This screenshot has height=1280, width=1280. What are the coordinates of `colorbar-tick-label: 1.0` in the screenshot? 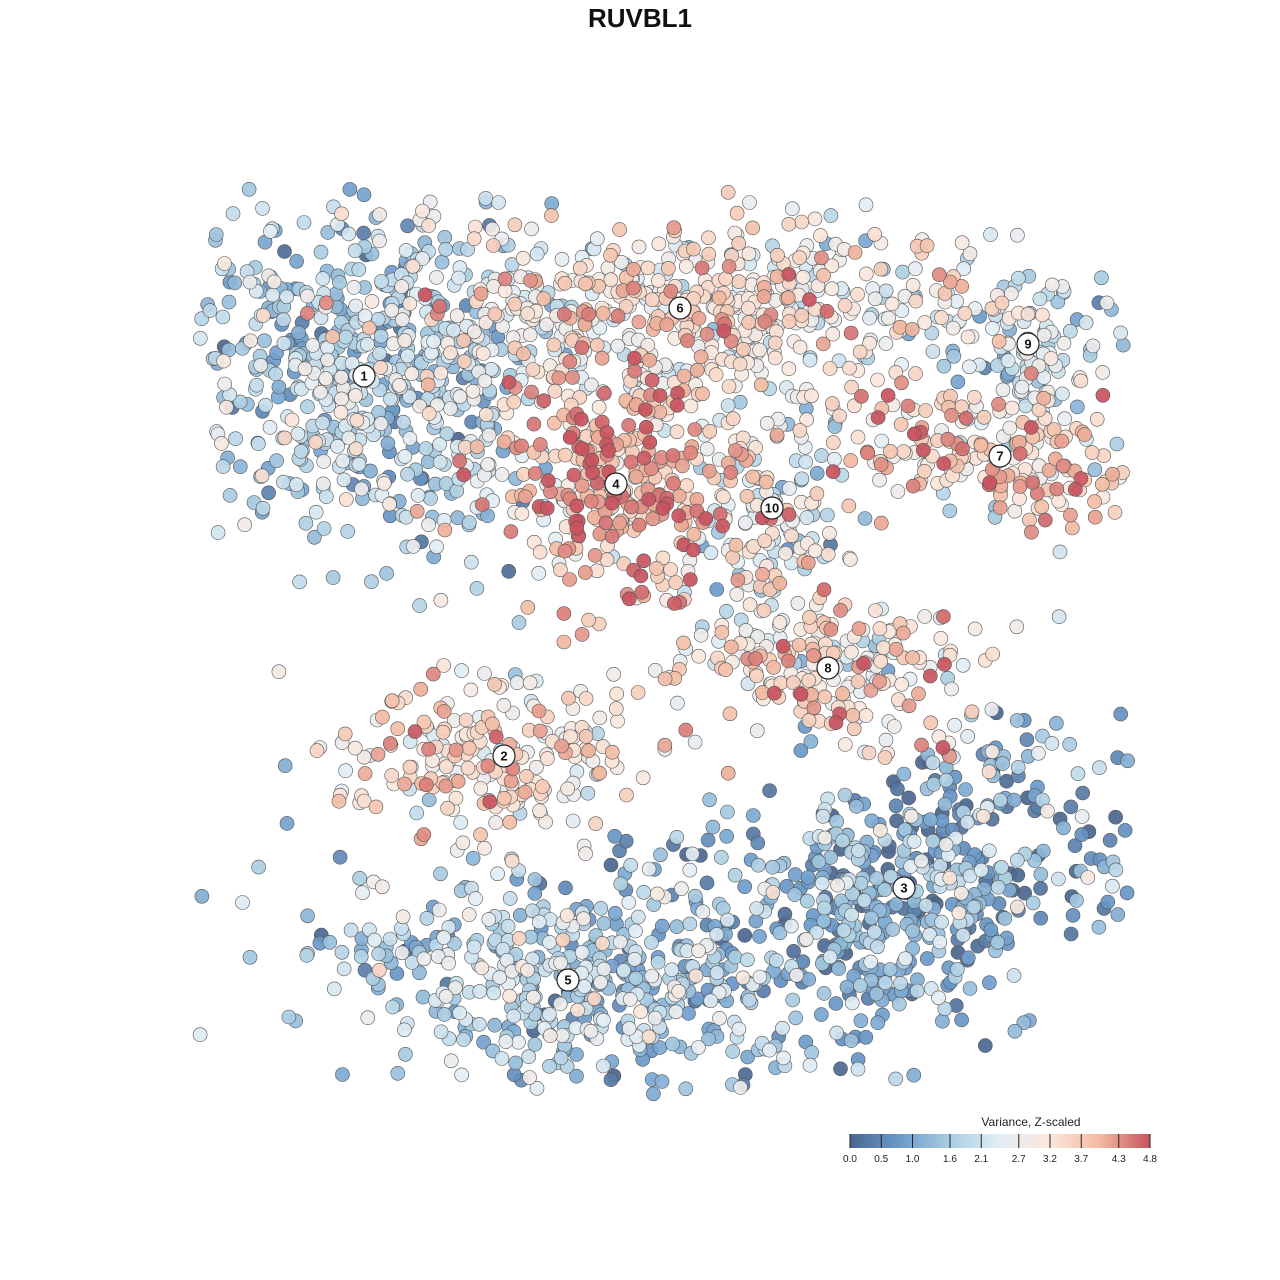 It's located at (913, 1159).